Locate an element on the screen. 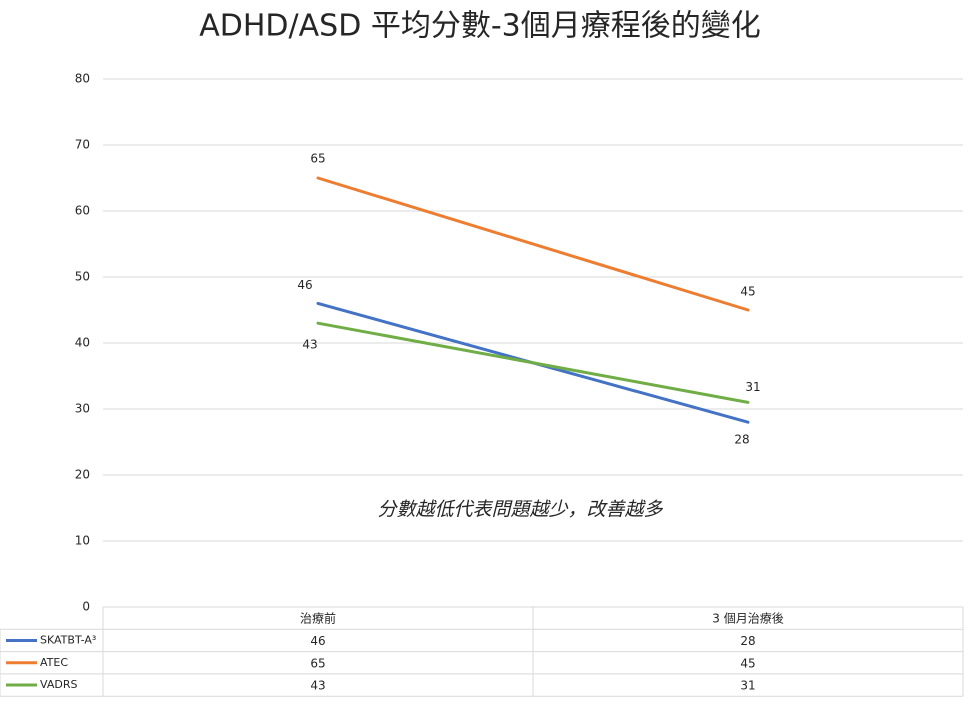  annotation: 分數越低代表問題越少，改善越多 is located at coordinates (520, 510).